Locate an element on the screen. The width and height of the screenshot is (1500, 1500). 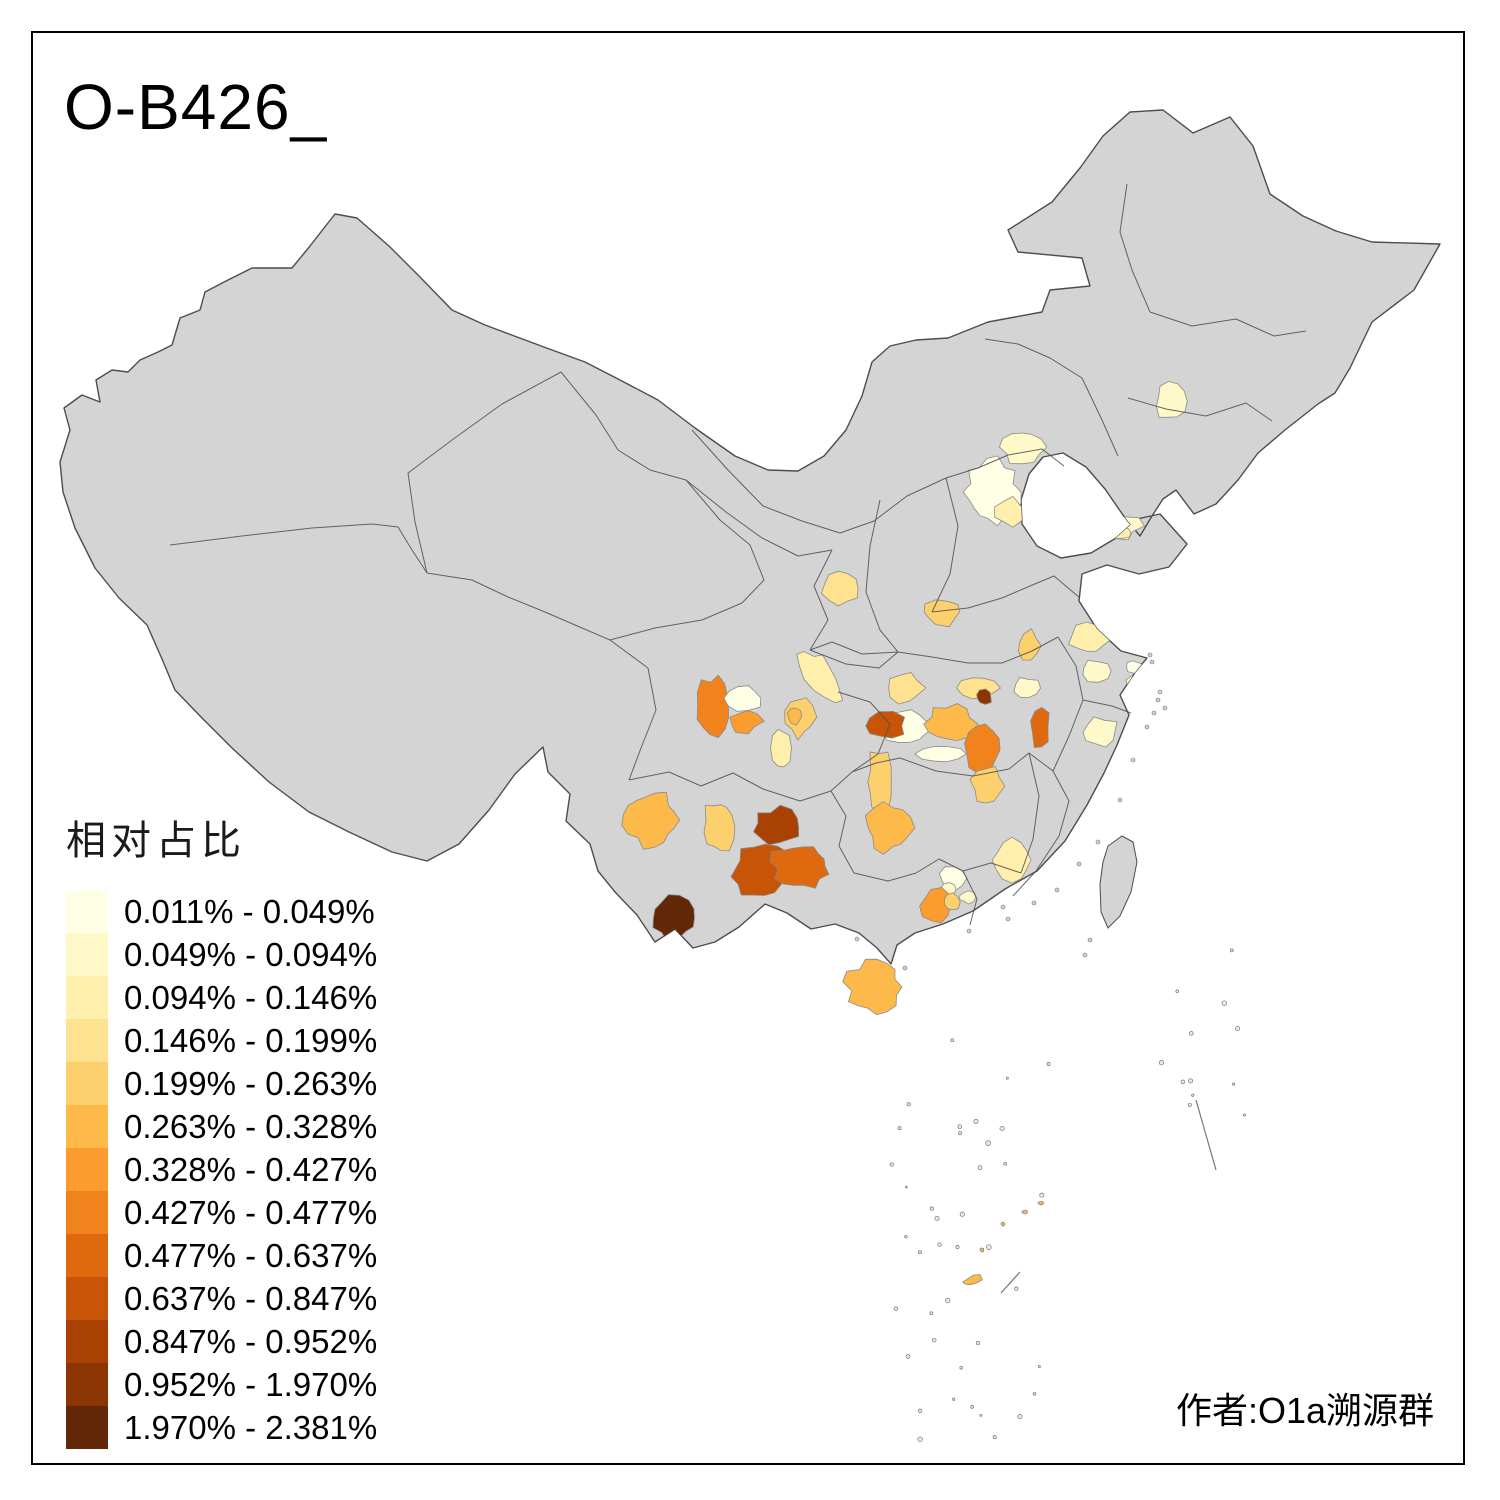
legend-label: 0.847% - 0.952% is located at coordinates (251, 1341).